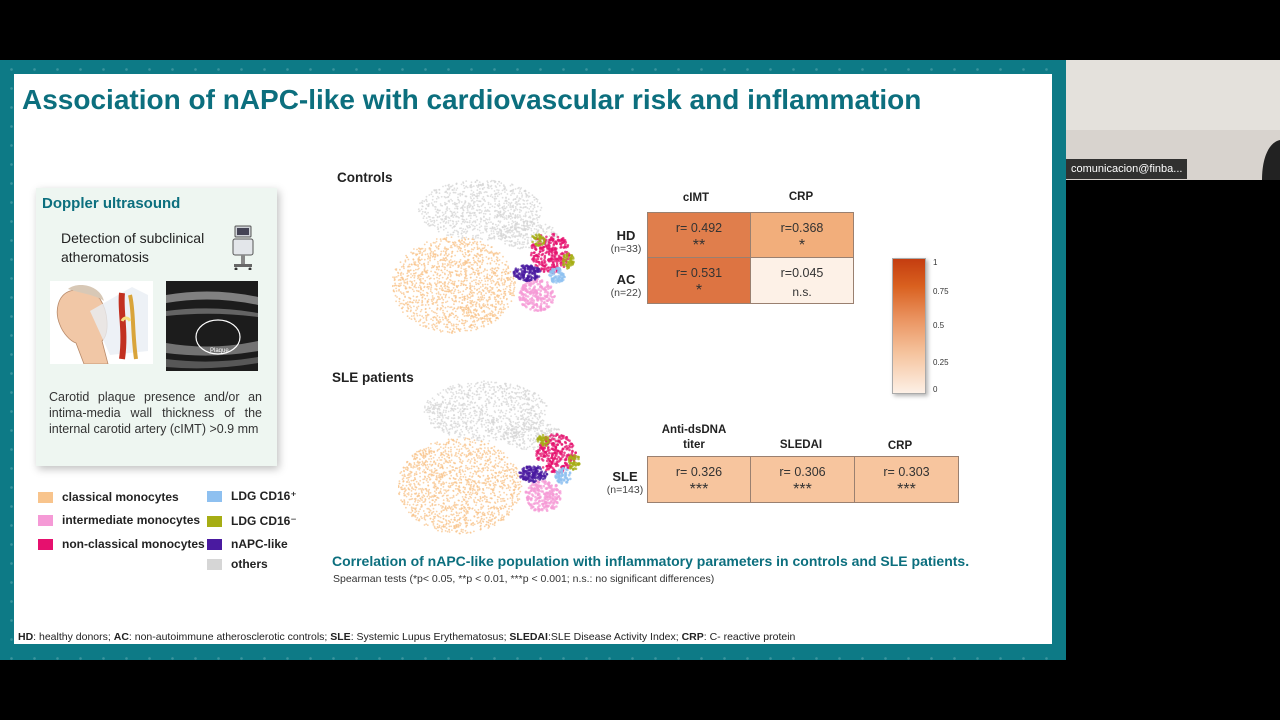 The image size is (1280, 720). What do you see at coordinates (45, 544) in the screenshot?
I see `legend-swatch` at bounding box center [45, 544].